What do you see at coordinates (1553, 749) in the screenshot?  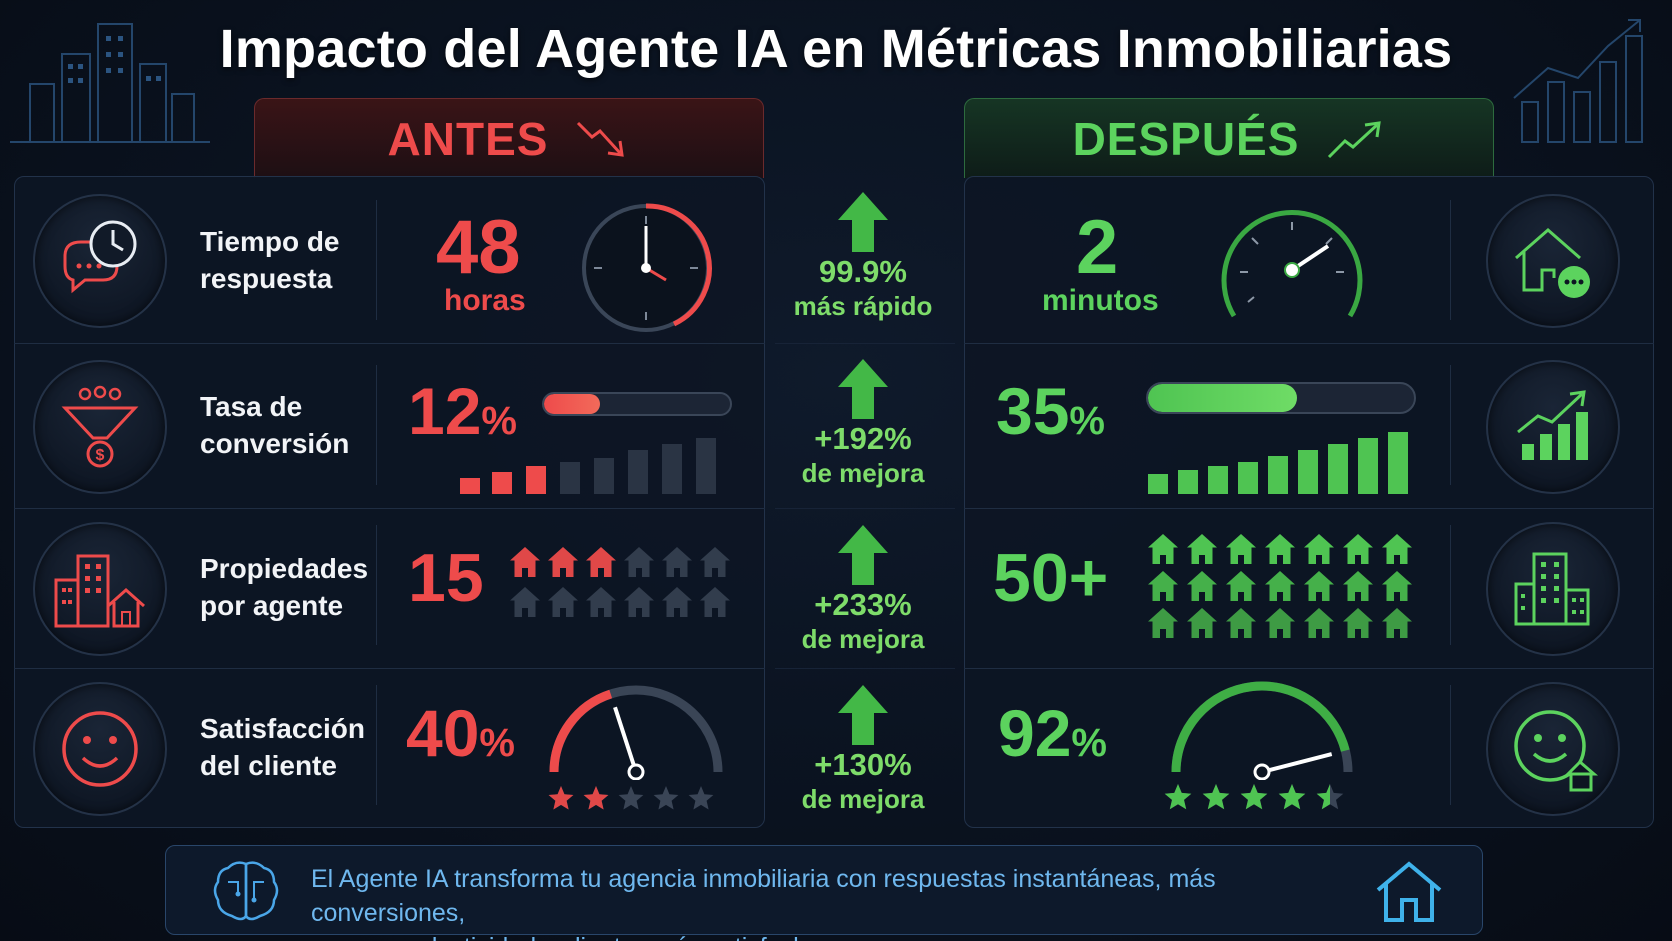 I see `smiley-house-icon` at bounding box center [1553, 749].